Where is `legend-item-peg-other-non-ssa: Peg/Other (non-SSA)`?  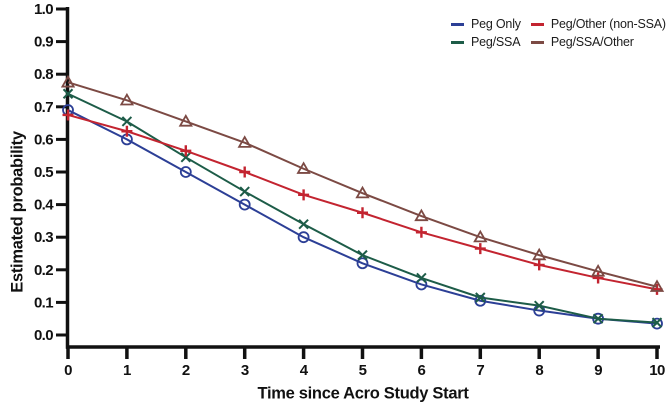 legend-item-peg-other-non-ssa: Peg/Other (non-SSA) is located at coordinates (598, 24).